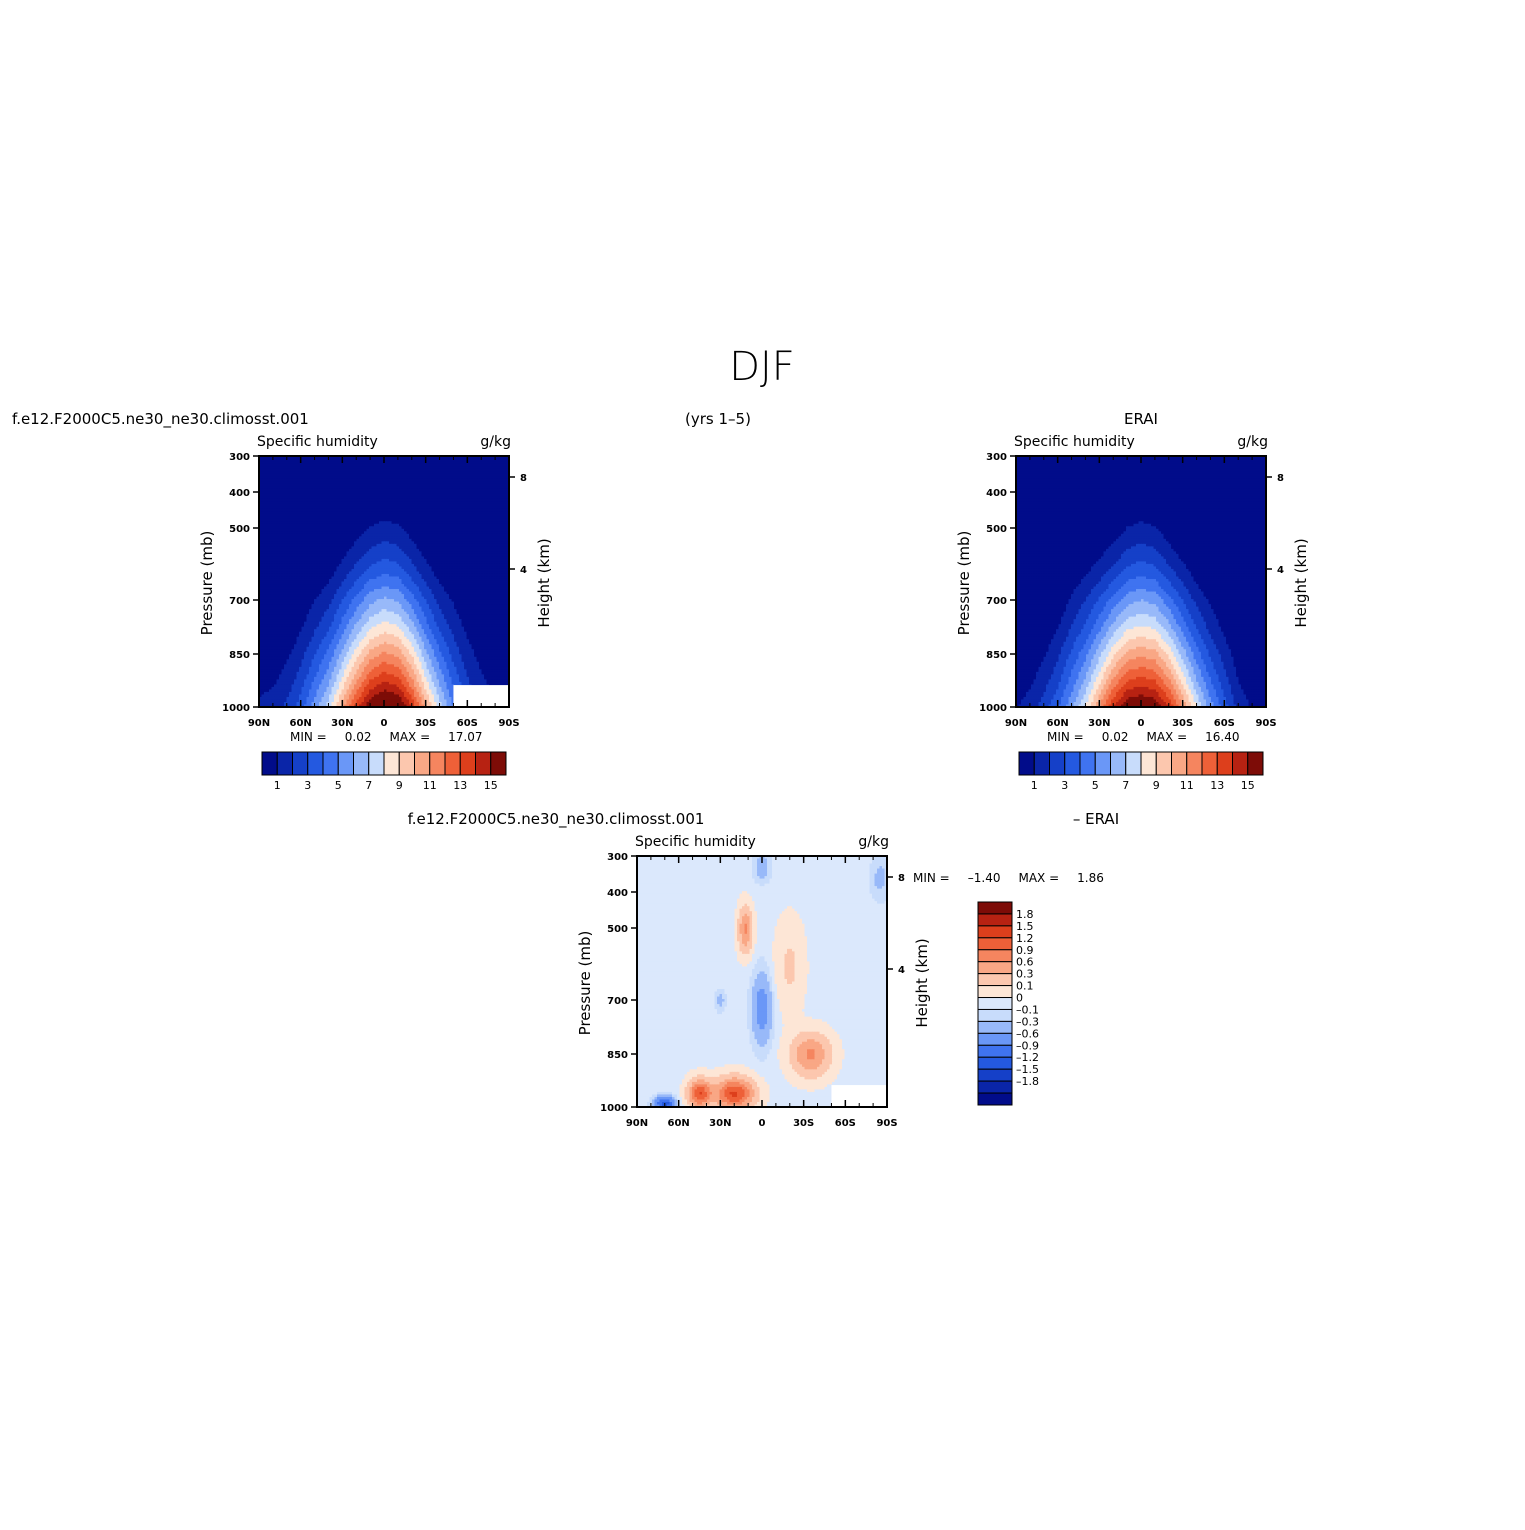 Image resolution: width=1525 pixels, height=1530 pixels. What do you see at coordinates (556, 819) in the screenshot?
I see `bottom-left-title: f.e12.F2000C5.ne30_ne30.climosst.001` at bounding box center [556, 819].